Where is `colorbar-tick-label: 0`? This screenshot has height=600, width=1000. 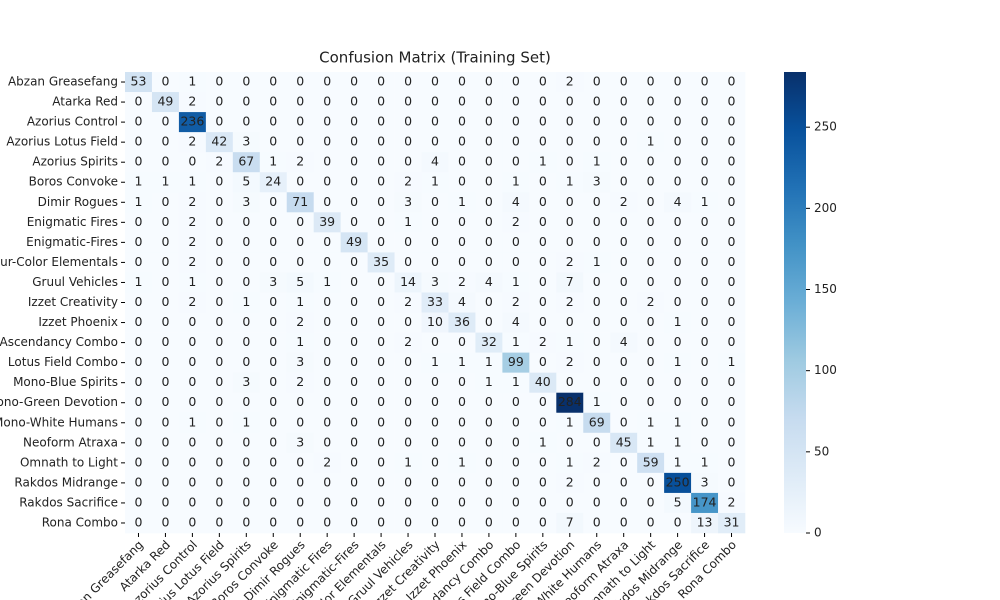
colorbar-tick-label: 0 is located at coordinates (818, 533).